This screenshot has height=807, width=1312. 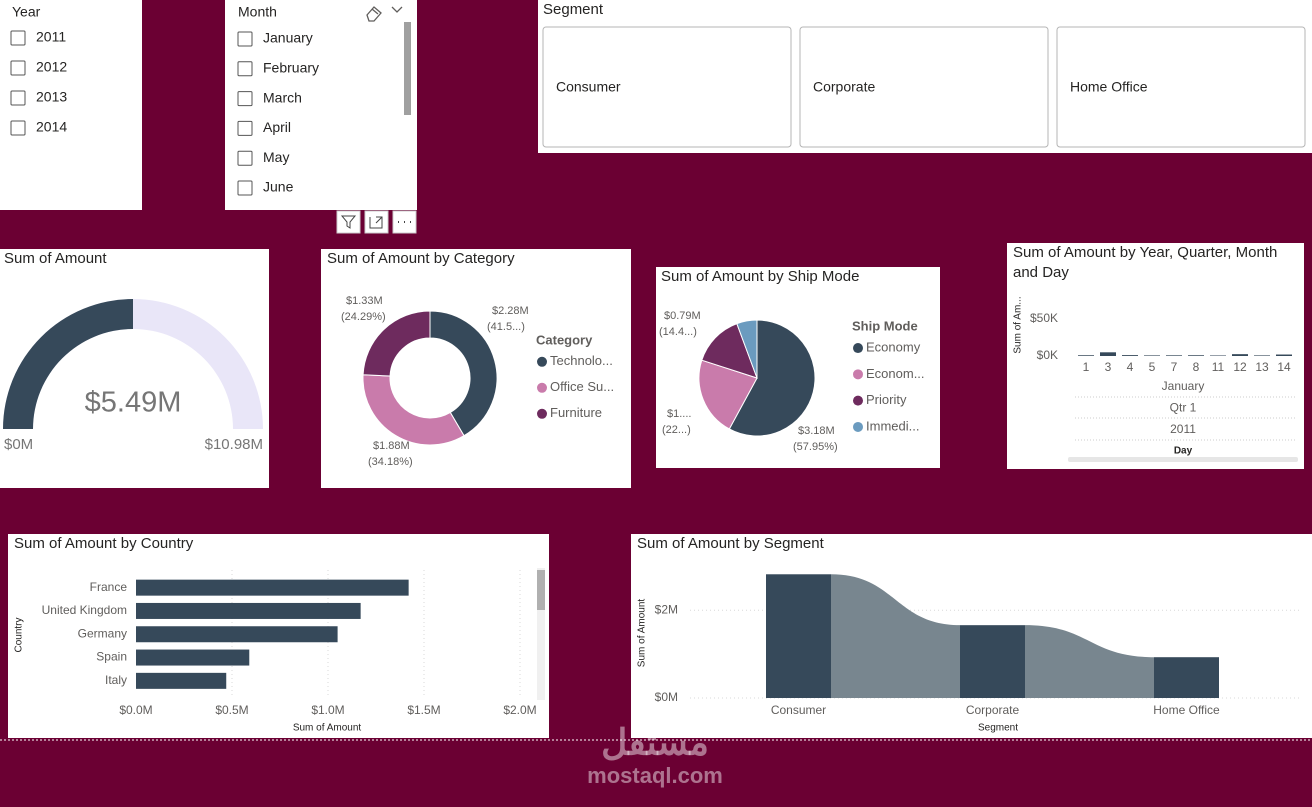 I want to click on gauge-value-label: $5.49M, so click(x=133, y=403).